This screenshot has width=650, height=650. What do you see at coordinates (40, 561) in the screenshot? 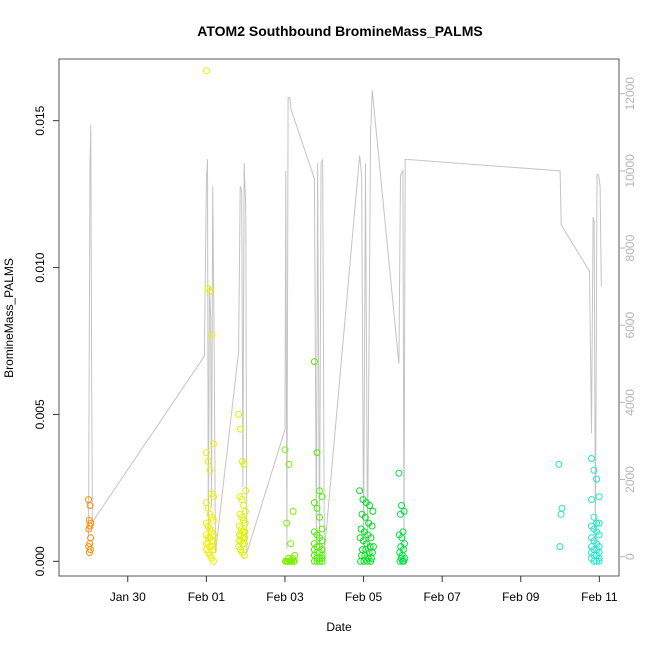
I see `y-tick-label: 0.000` at bounding box center [40, 561].